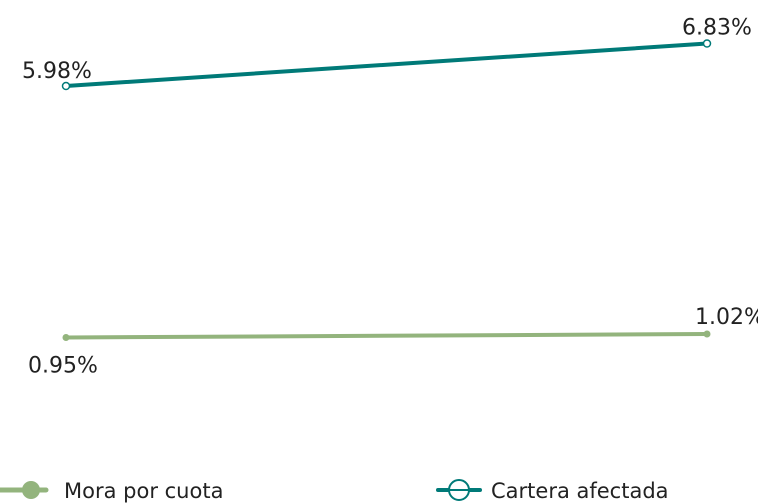  I want to click on data-label: 1.02%, so click(726, 317).